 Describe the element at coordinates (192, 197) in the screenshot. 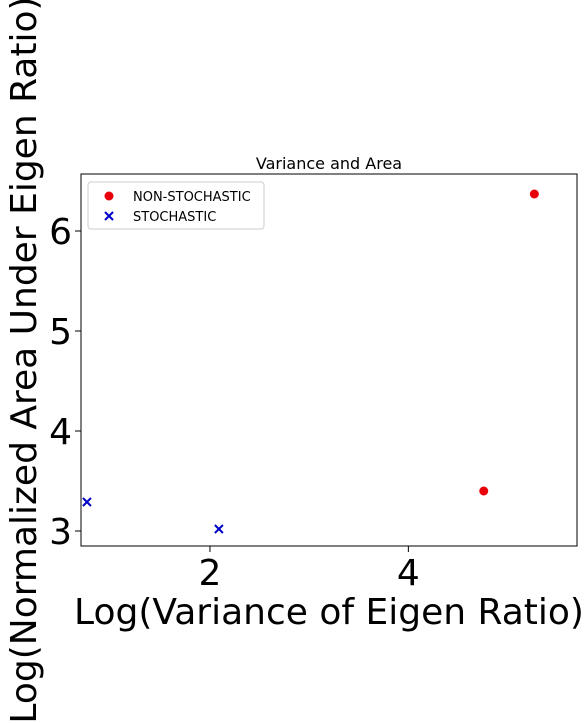

I see `legend-label-non-stochastic: NON-STOCHASTIC` at that location.